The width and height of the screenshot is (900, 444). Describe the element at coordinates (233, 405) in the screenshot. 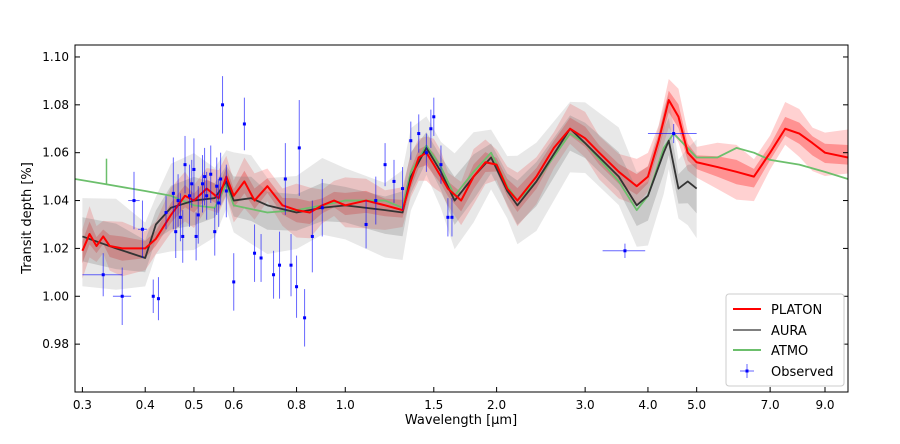

I see `x-tick-label: 0.6` at that location.